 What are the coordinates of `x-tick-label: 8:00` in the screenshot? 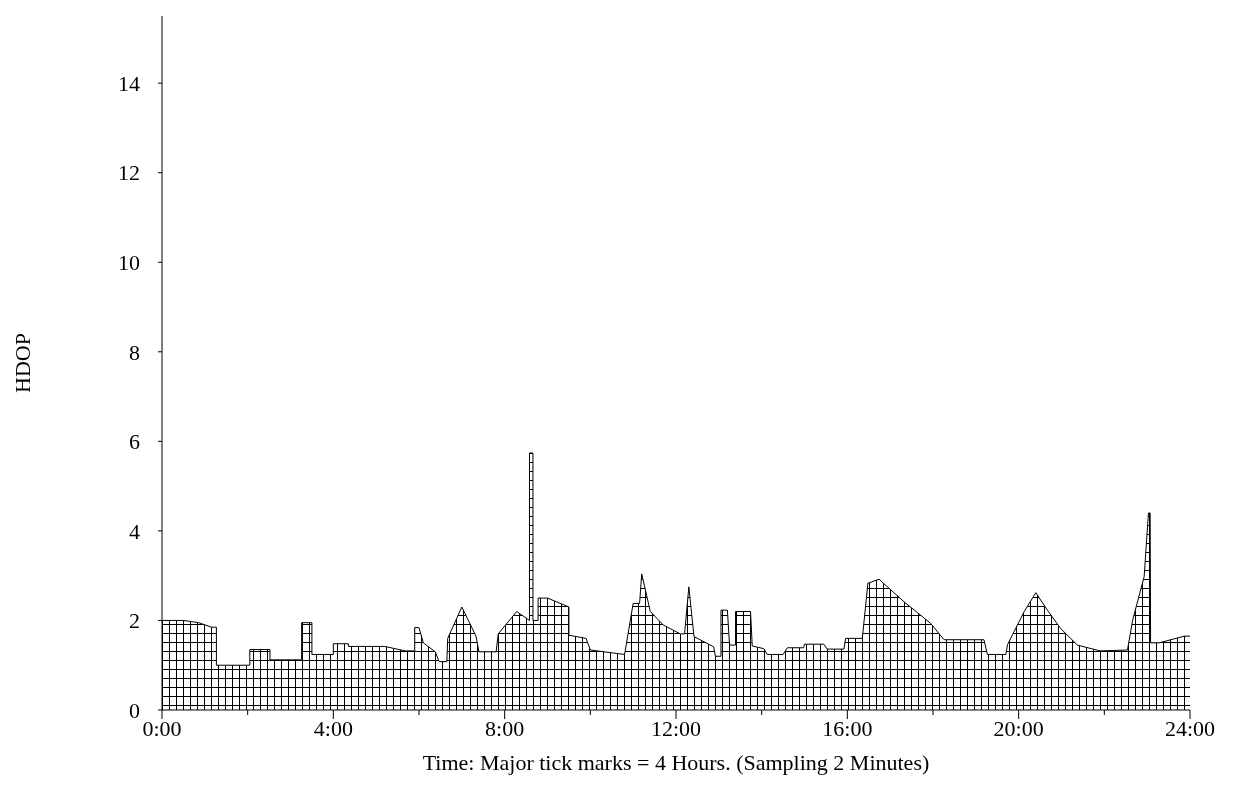 It's located at (505, 728).